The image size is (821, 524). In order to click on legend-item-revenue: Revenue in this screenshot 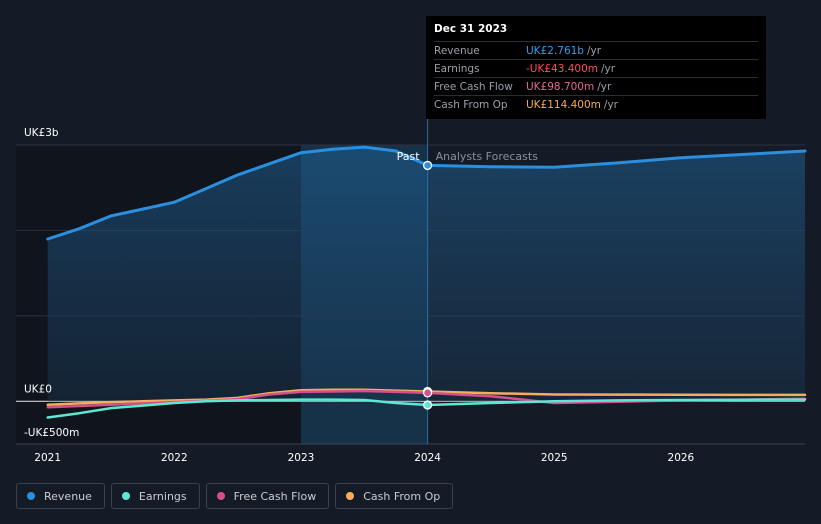, I will do `click(60, 496)`.